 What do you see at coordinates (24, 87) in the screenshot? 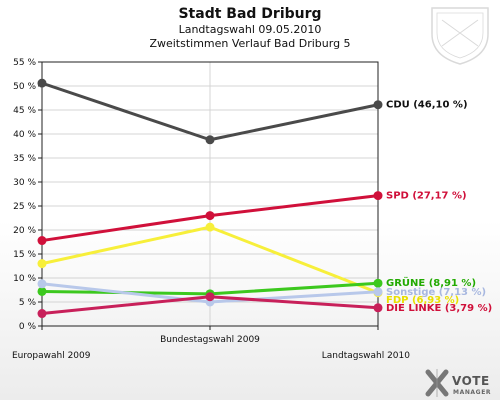
I see `y-tick-label: 50 %` at bounding box center [24, 87].